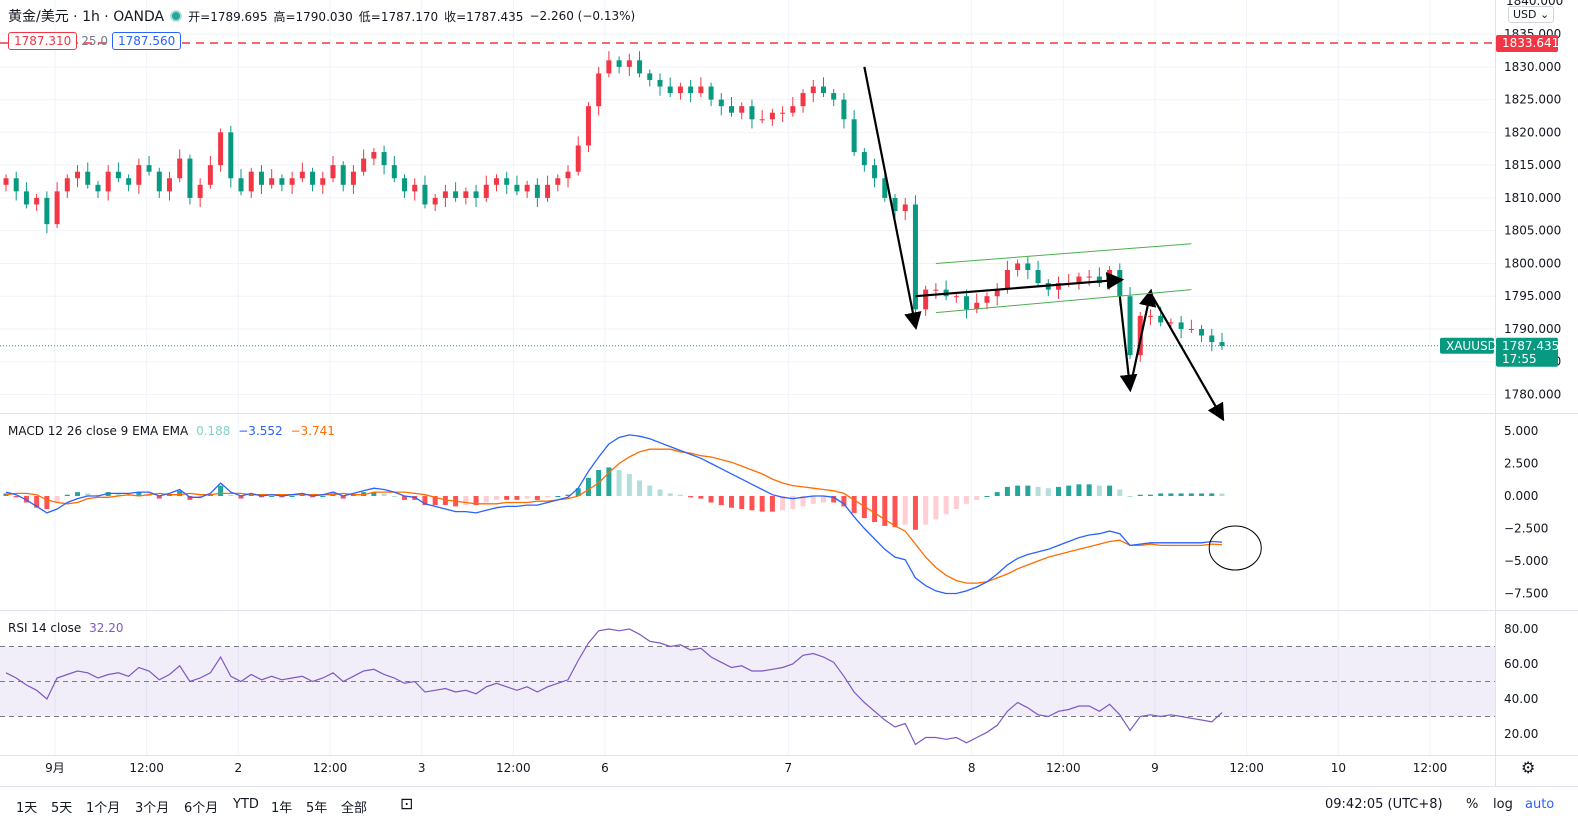 Image resolution: width=1578 pixels, height=833 pixels. Describe the element at coordinates (407, 803) in the screenshot. I see `calendar-range-icon: ⊡` at that location.